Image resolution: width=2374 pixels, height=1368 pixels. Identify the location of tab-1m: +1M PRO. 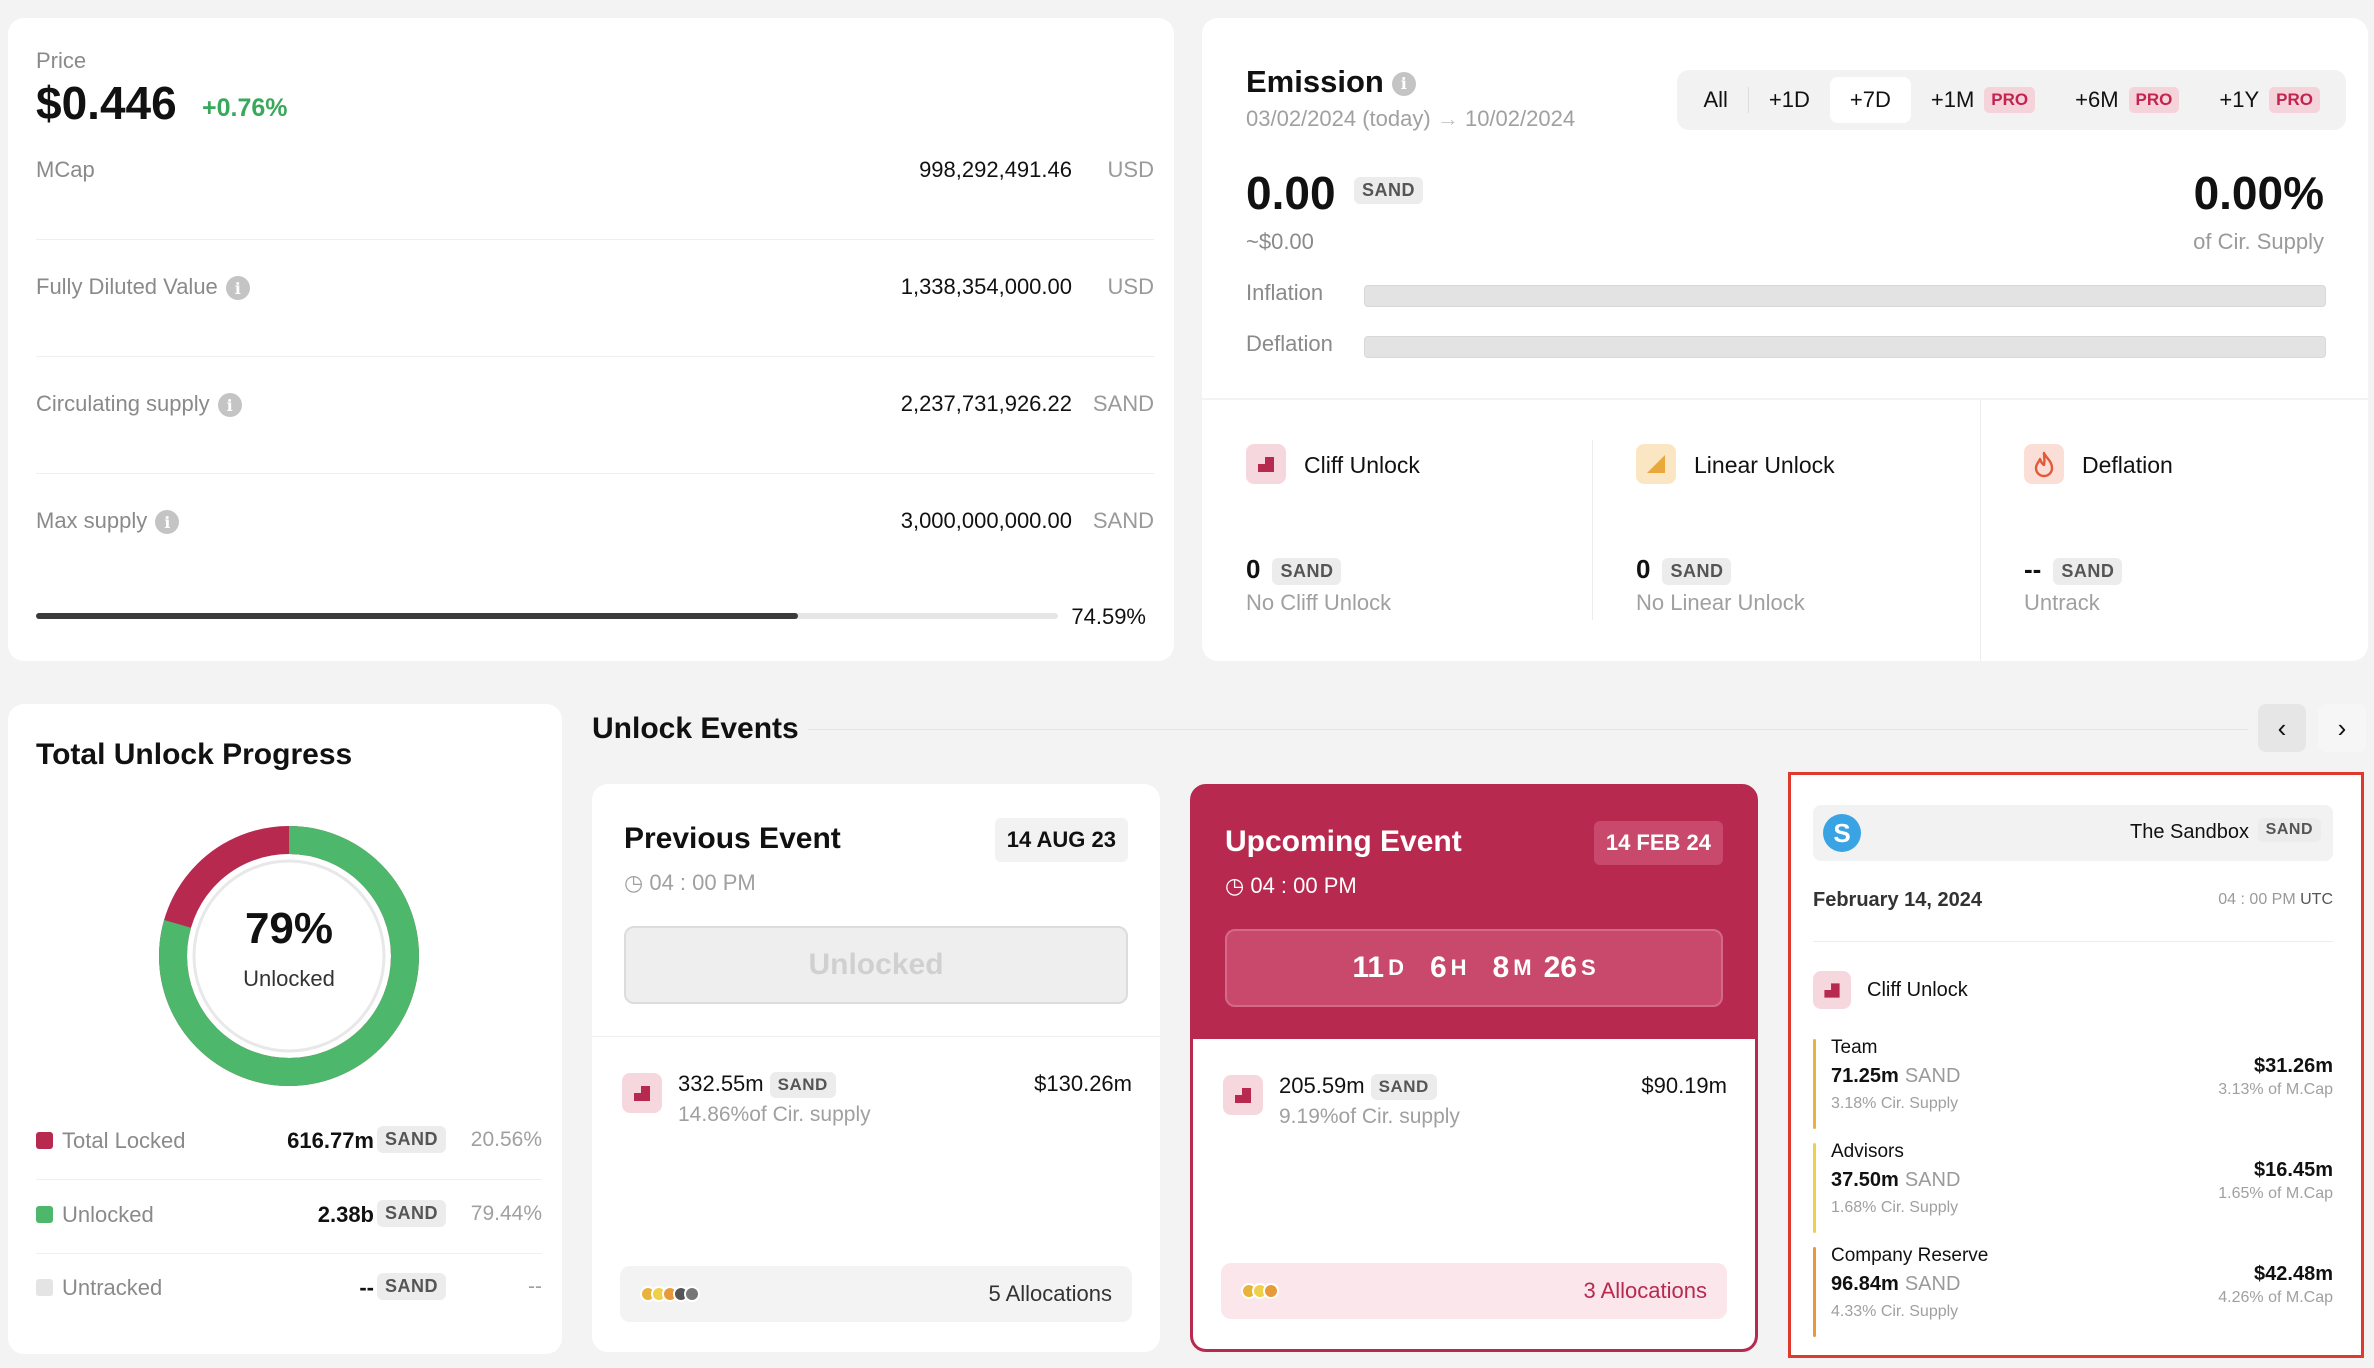
(1983, 100).